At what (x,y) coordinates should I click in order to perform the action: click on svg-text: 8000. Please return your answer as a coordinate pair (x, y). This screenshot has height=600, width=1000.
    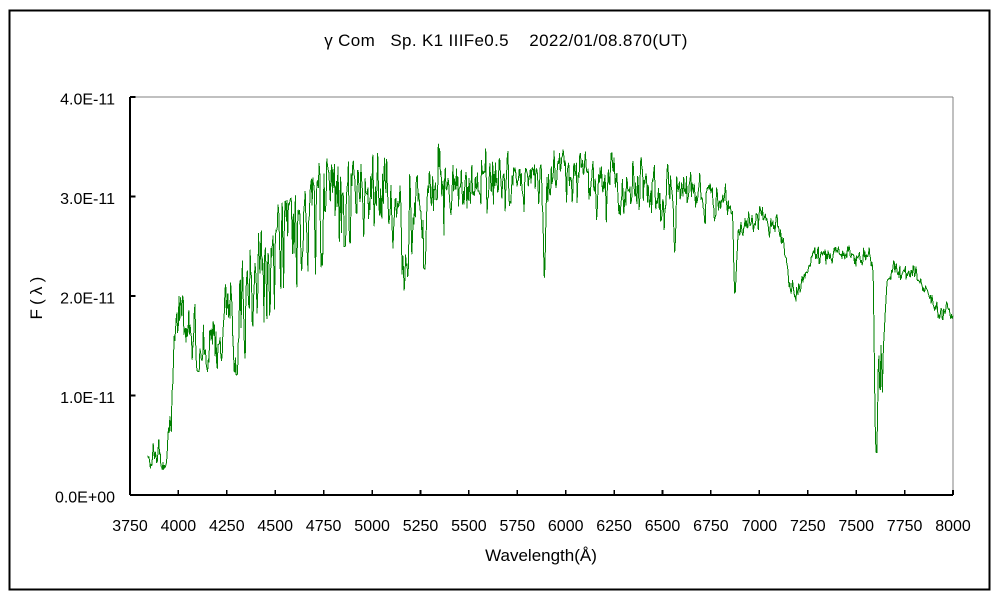
    Looking at the image, I should click on (953, 526).